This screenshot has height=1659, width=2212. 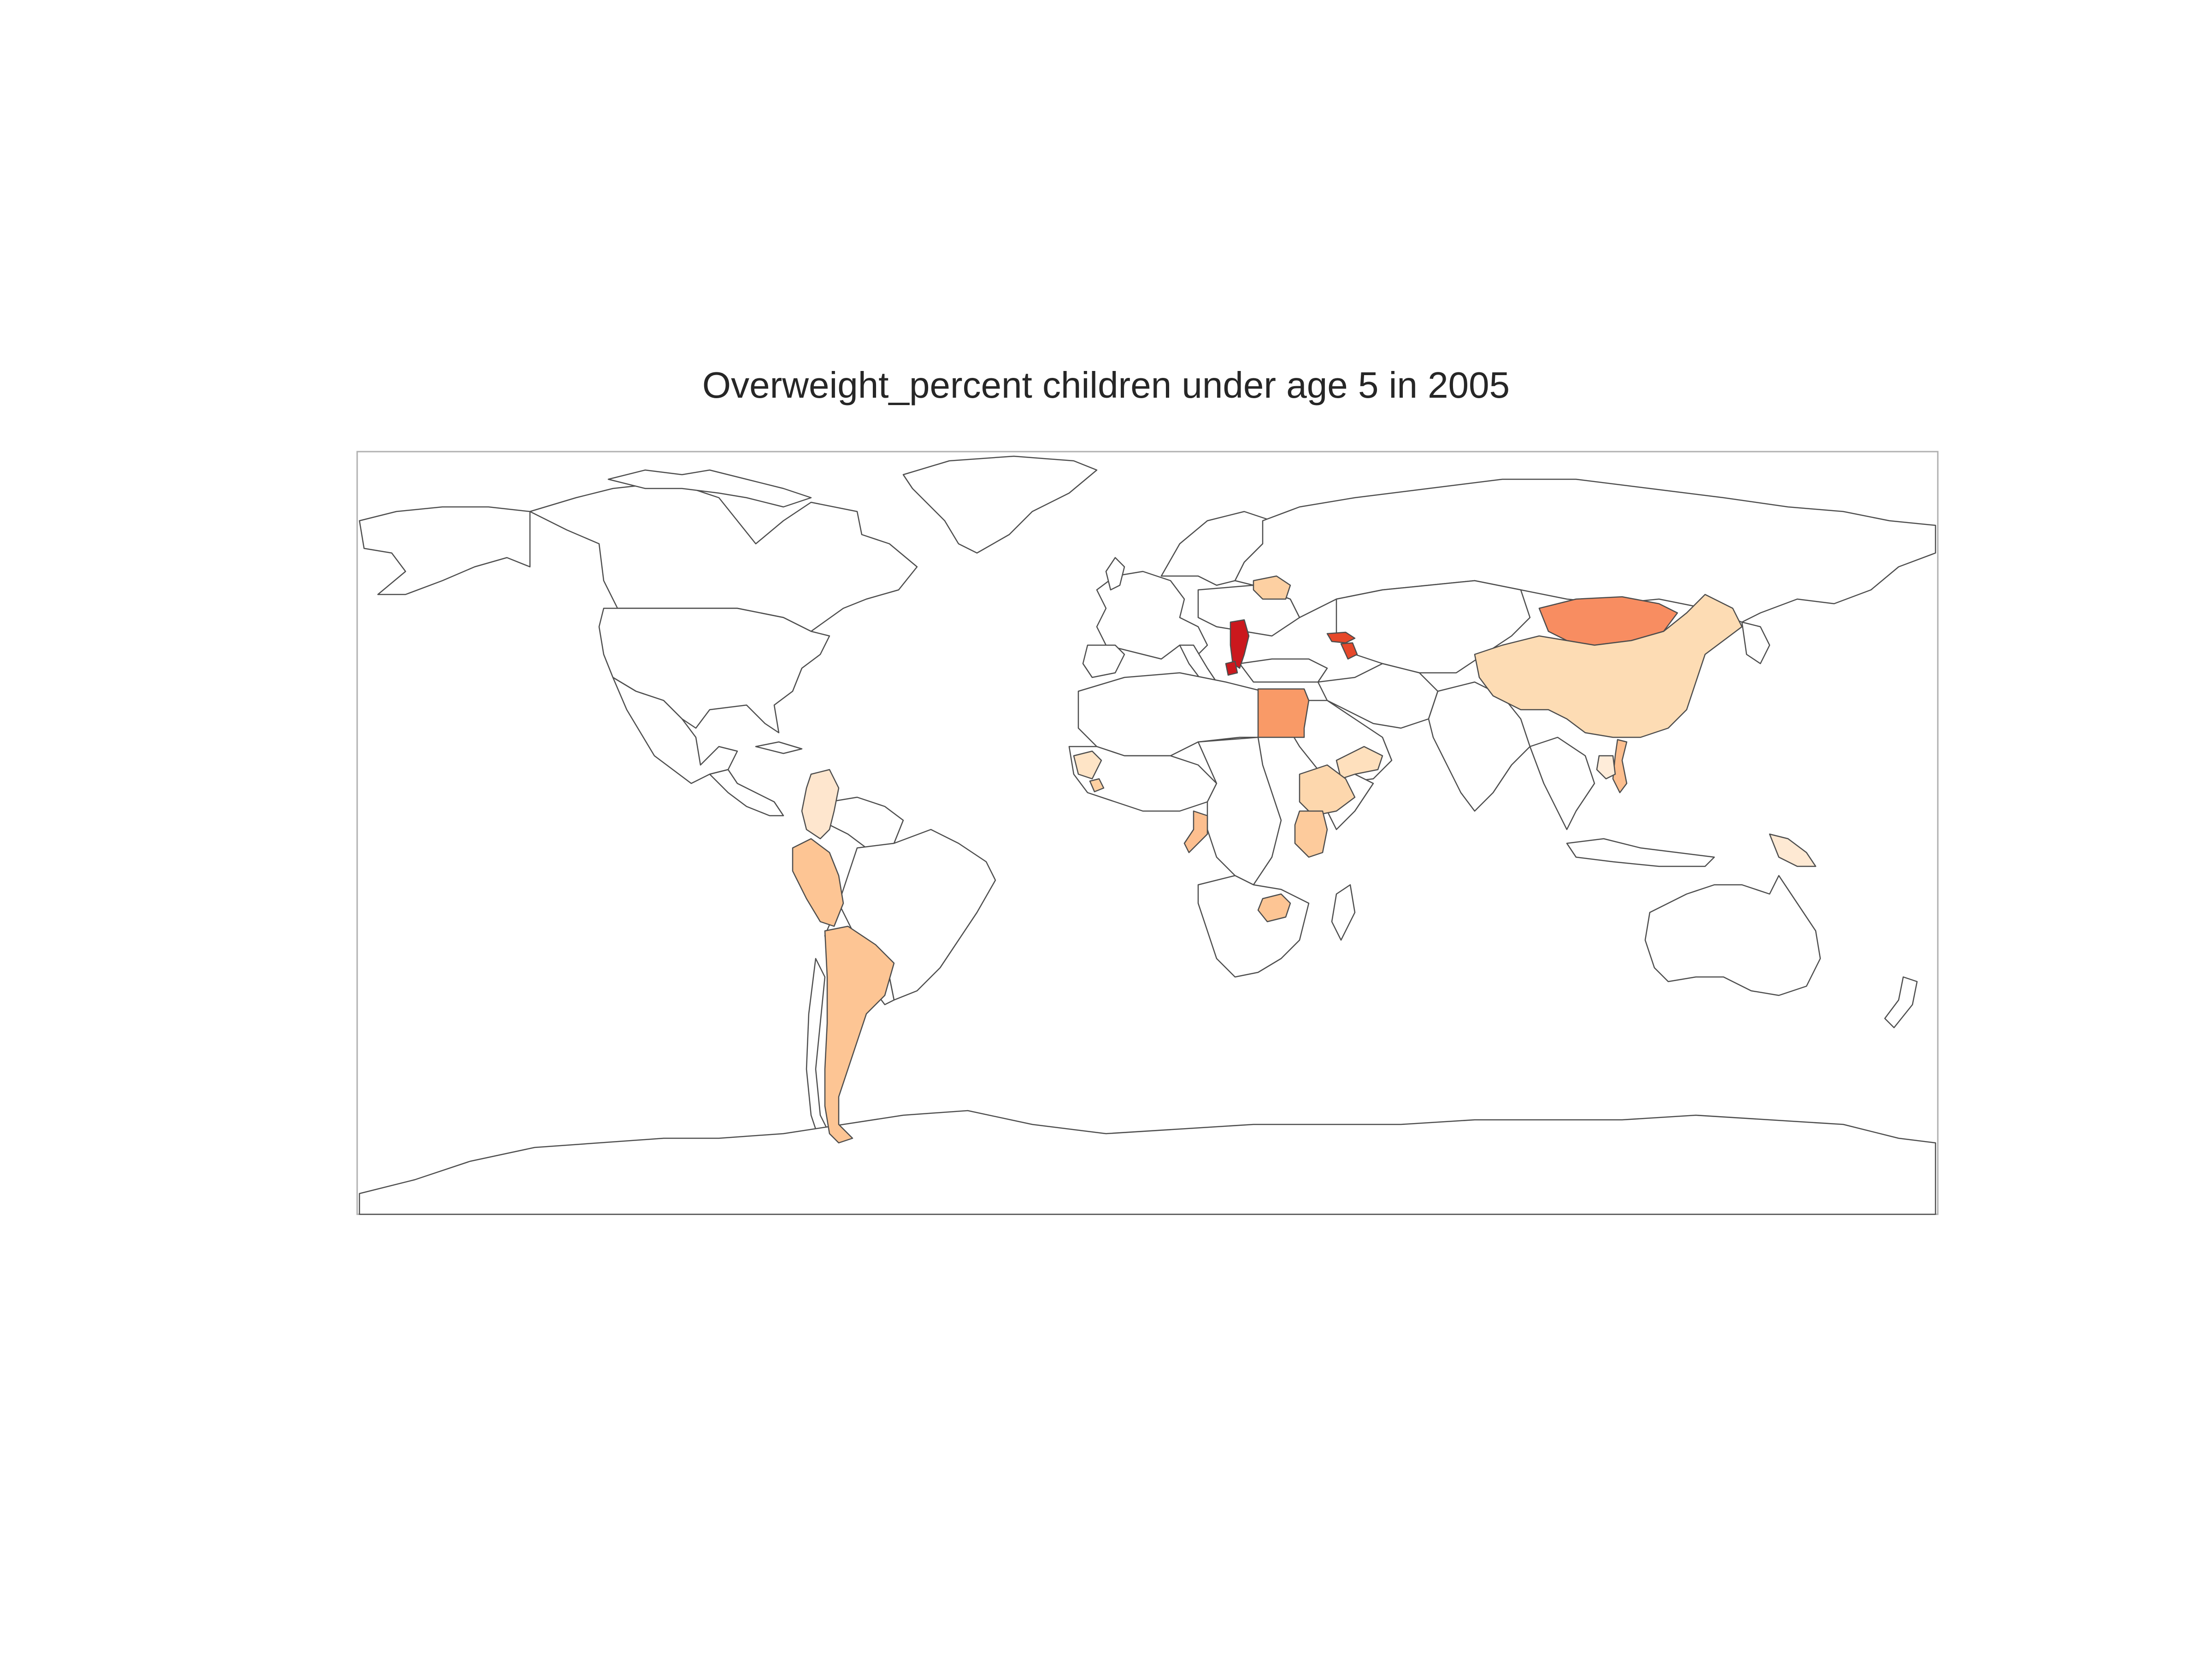 What do you see at coordinates (1195, 831) in the screenshot?
I see `country-congo` at bounding box center [1195, 831].